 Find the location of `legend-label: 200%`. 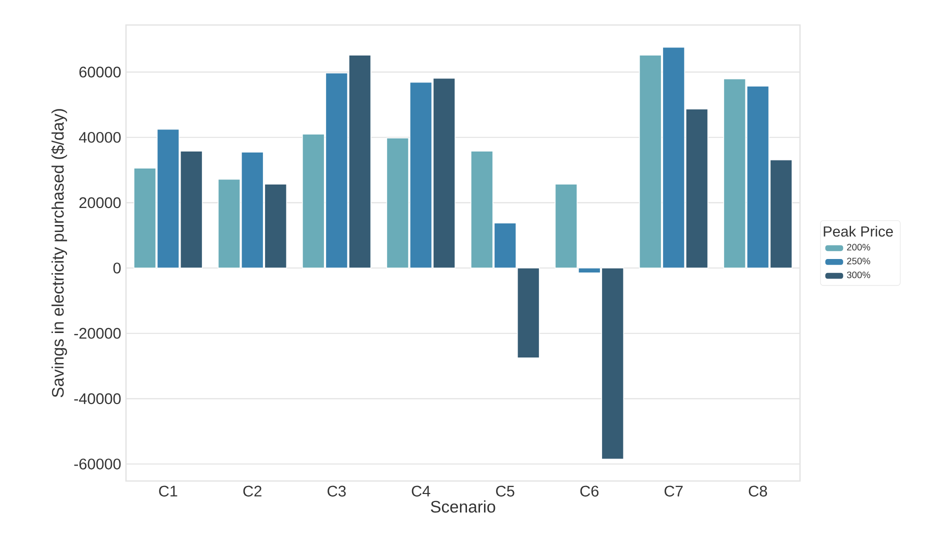

legend-label: 200% is located at coordinates (858, 247).